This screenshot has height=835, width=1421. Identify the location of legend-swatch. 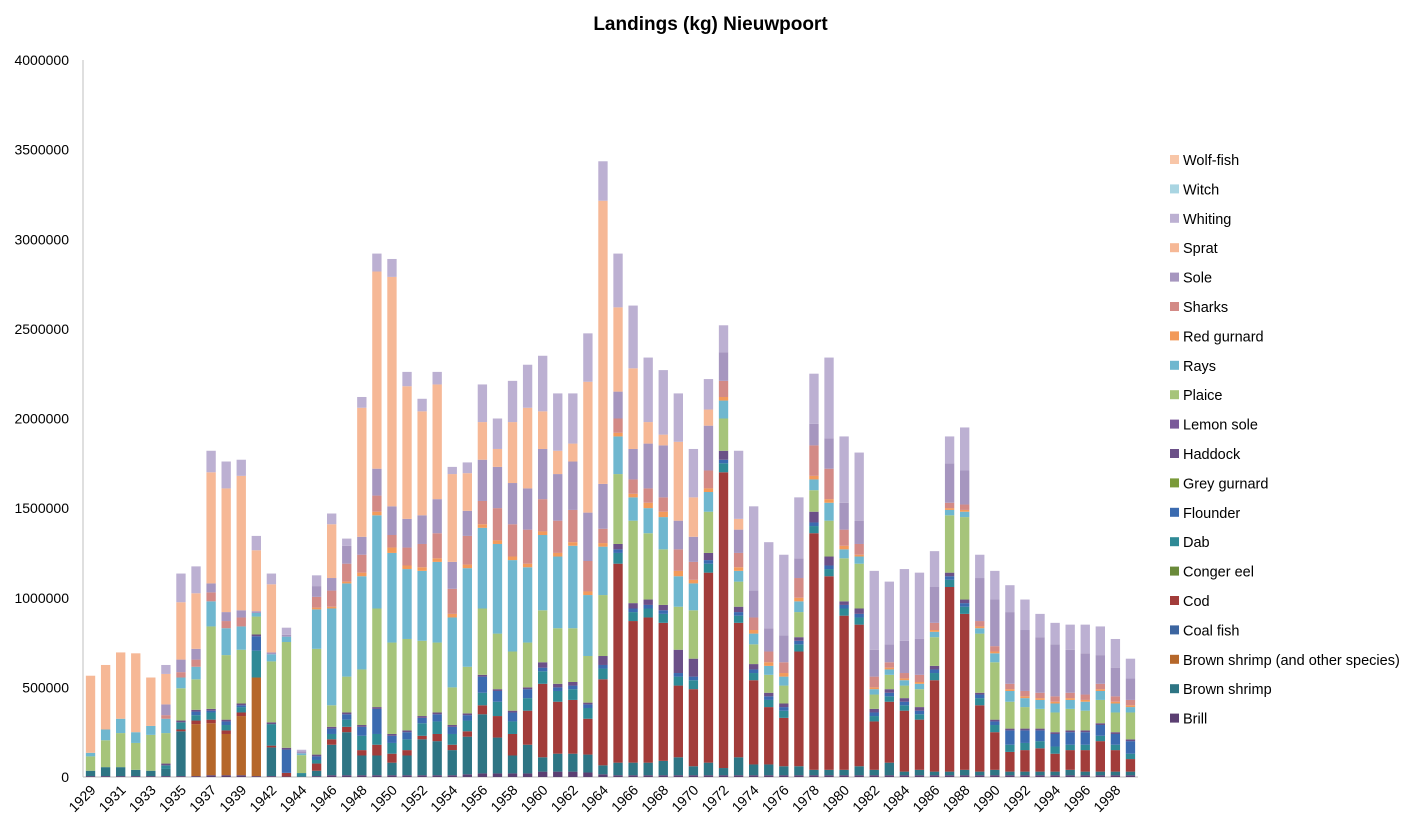
(1174, 689).